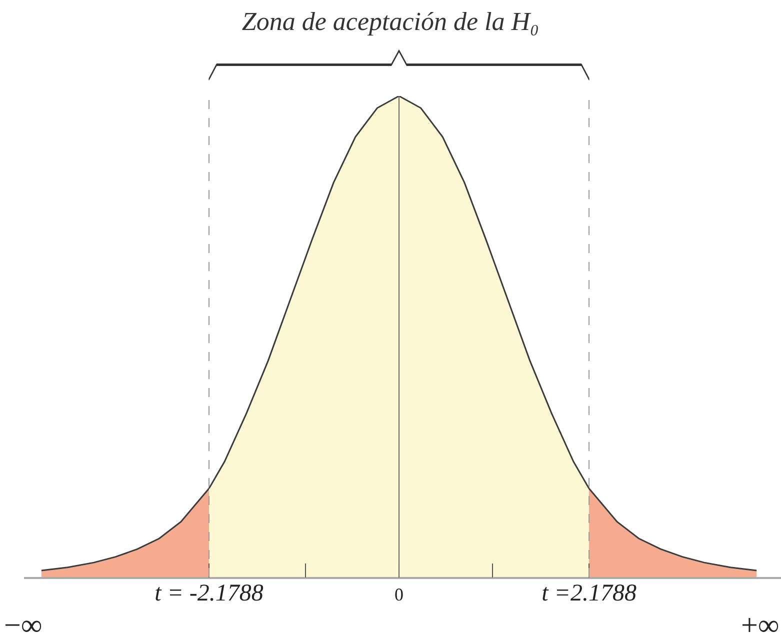  I want to click on chart-title: Zona de aceptación de la H₀, so click(391, 21).